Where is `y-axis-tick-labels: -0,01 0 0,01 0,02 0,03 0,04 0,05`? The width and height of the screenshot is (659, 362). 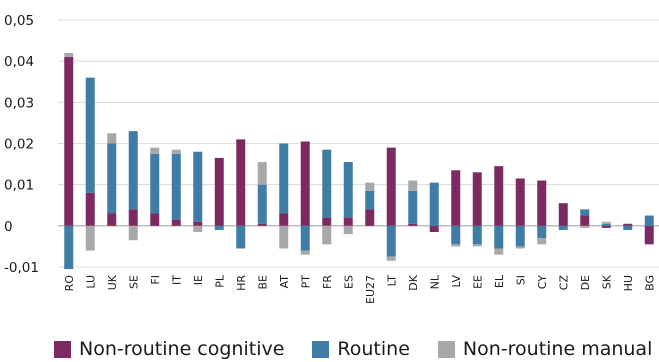 y-axis-tick-labels: -0,01 0 0,01 0,02 0,03 0,04 0,05 is located at coordinates (21, 144).